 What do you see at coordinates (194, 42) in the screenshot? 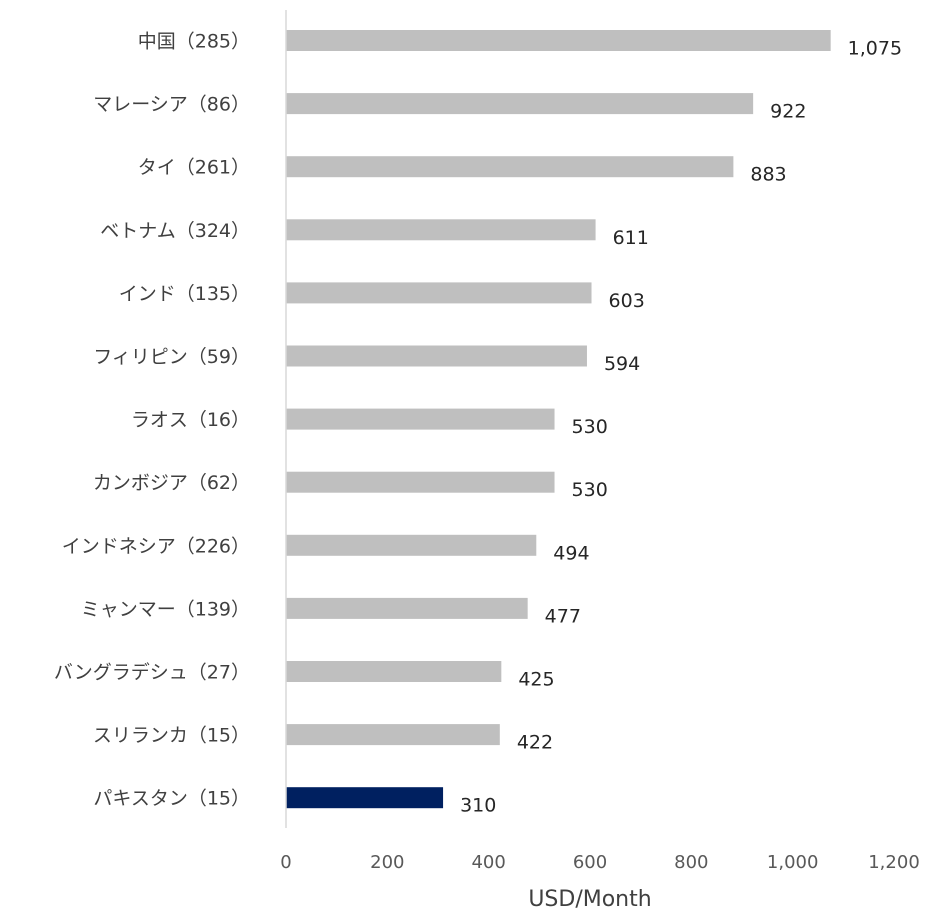
I see `category-label: 中国（285）` at bounding box center [194, 42].